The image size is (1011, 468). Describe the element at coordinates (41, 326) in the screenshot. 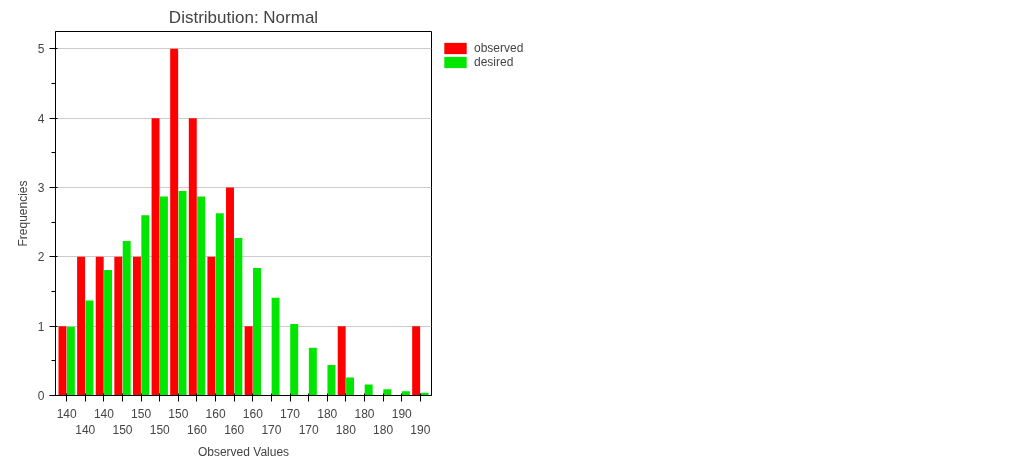

I see `y-tick-label: 1` at that location.